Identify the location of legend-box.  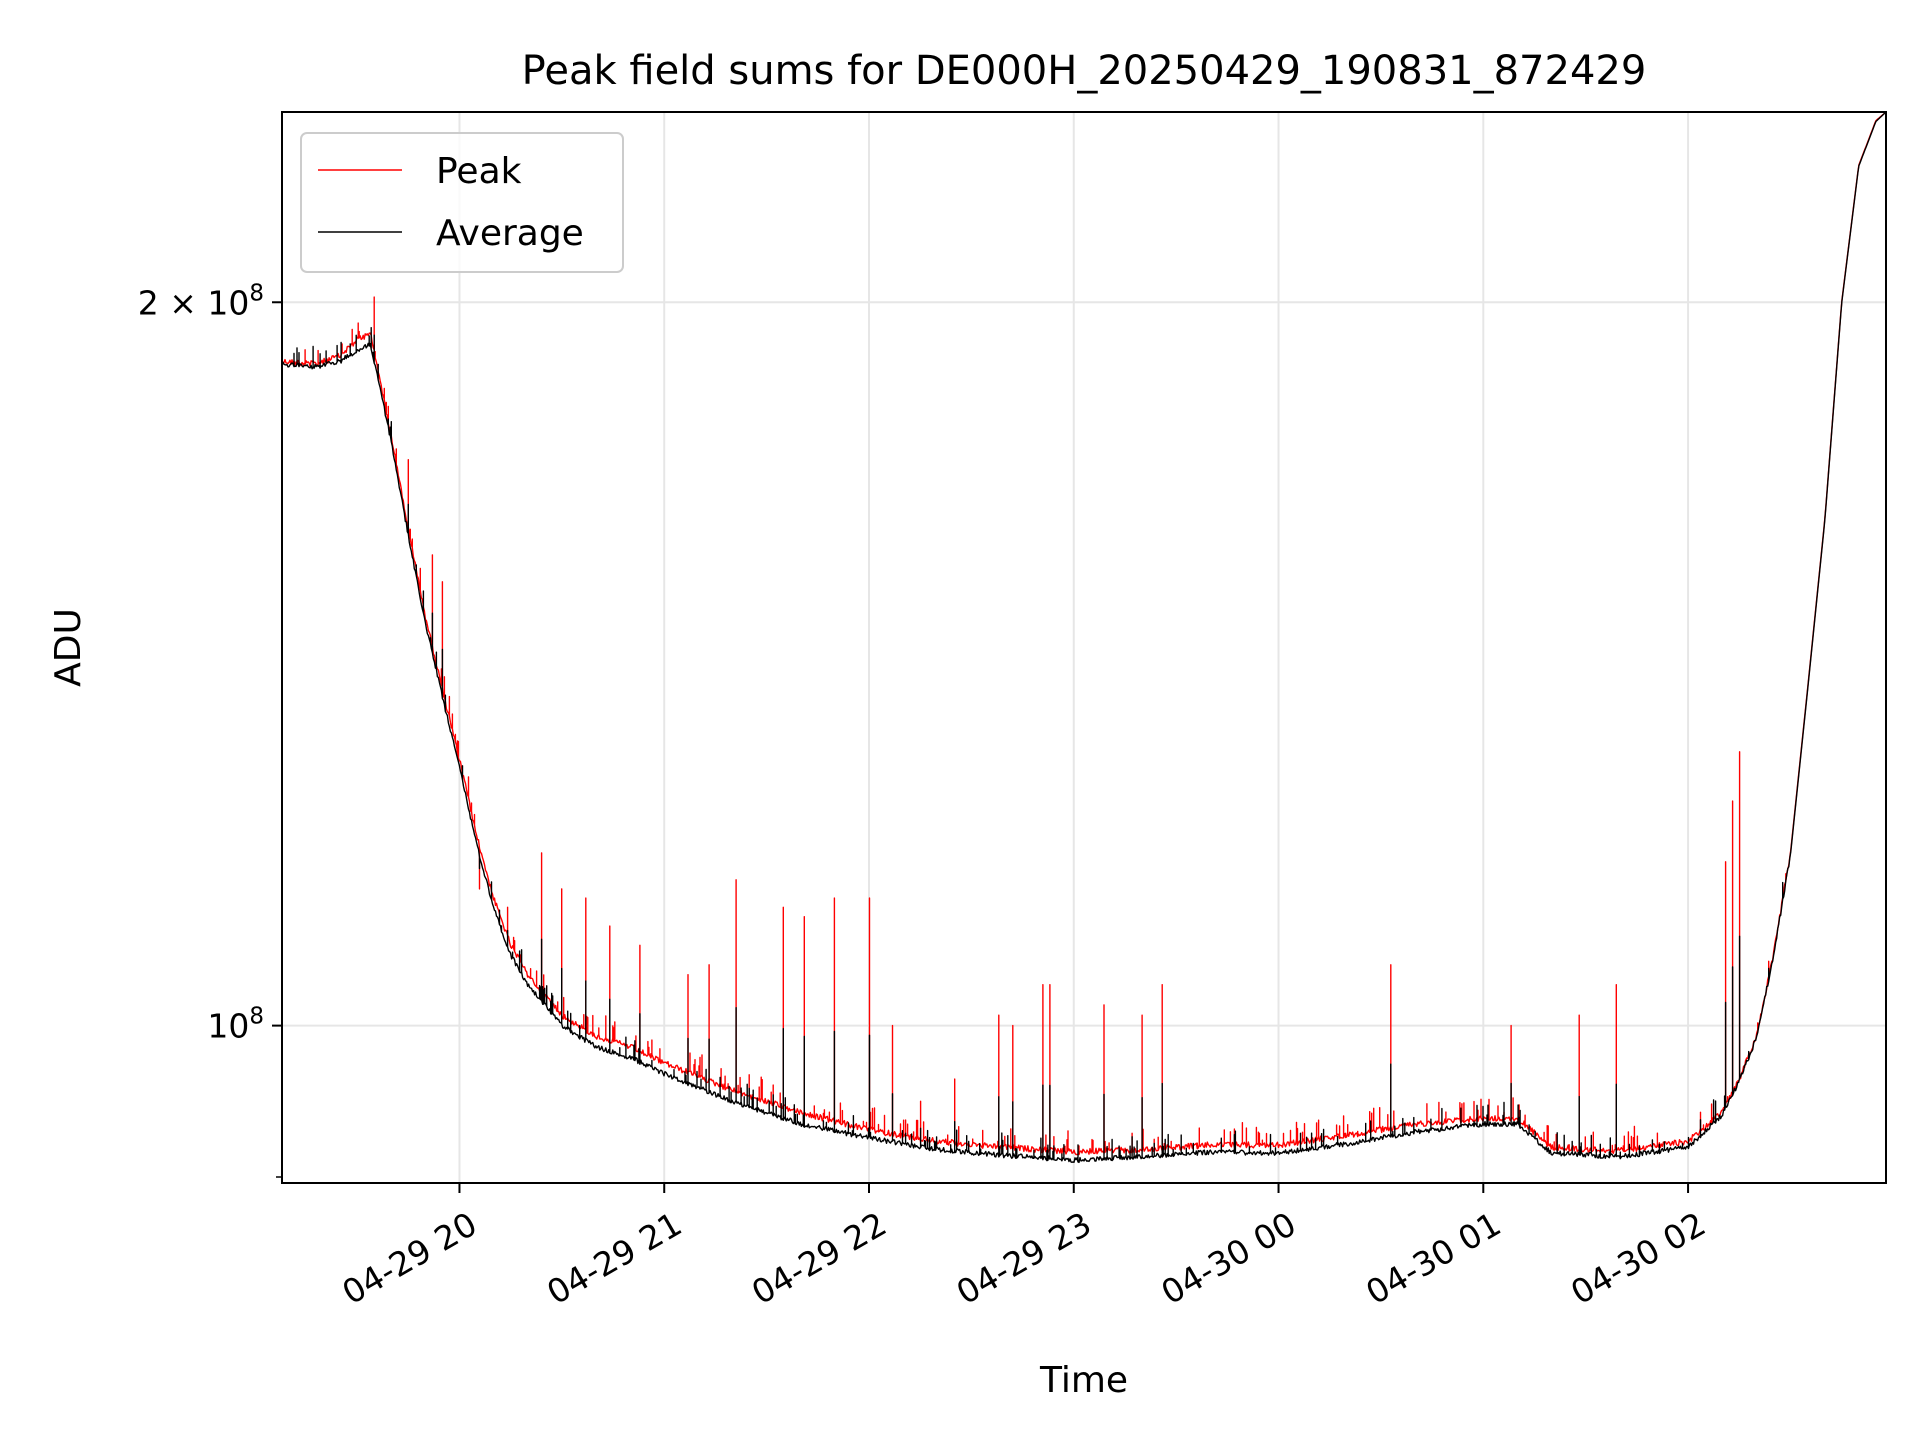
(462, 202).